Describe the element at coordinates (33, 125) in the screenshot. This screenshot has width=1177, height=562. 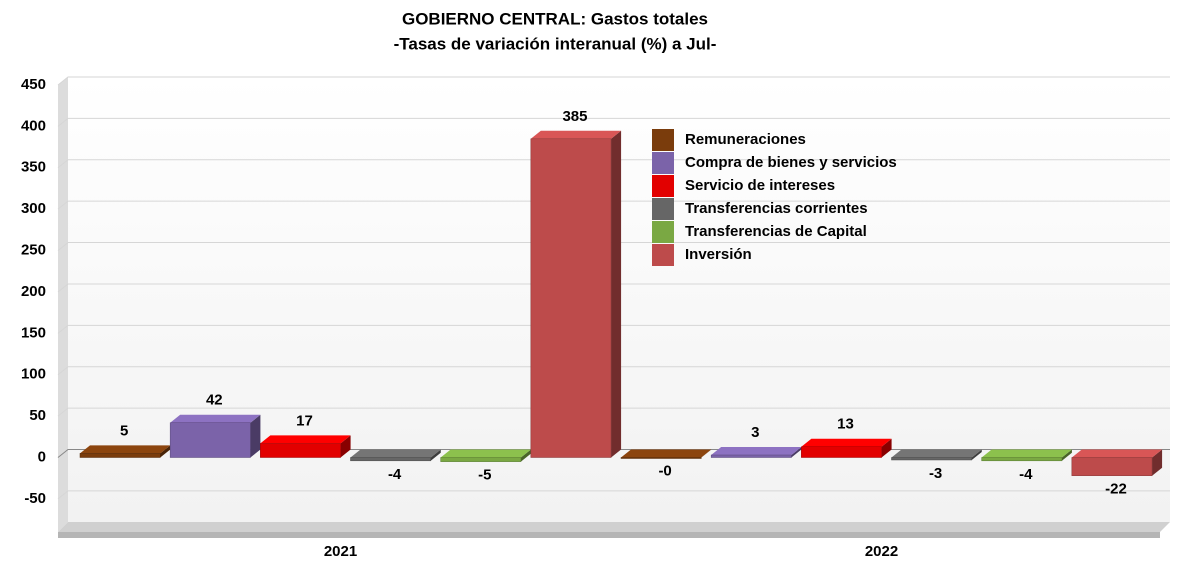
I see `y-tick-label: 400` at that location.